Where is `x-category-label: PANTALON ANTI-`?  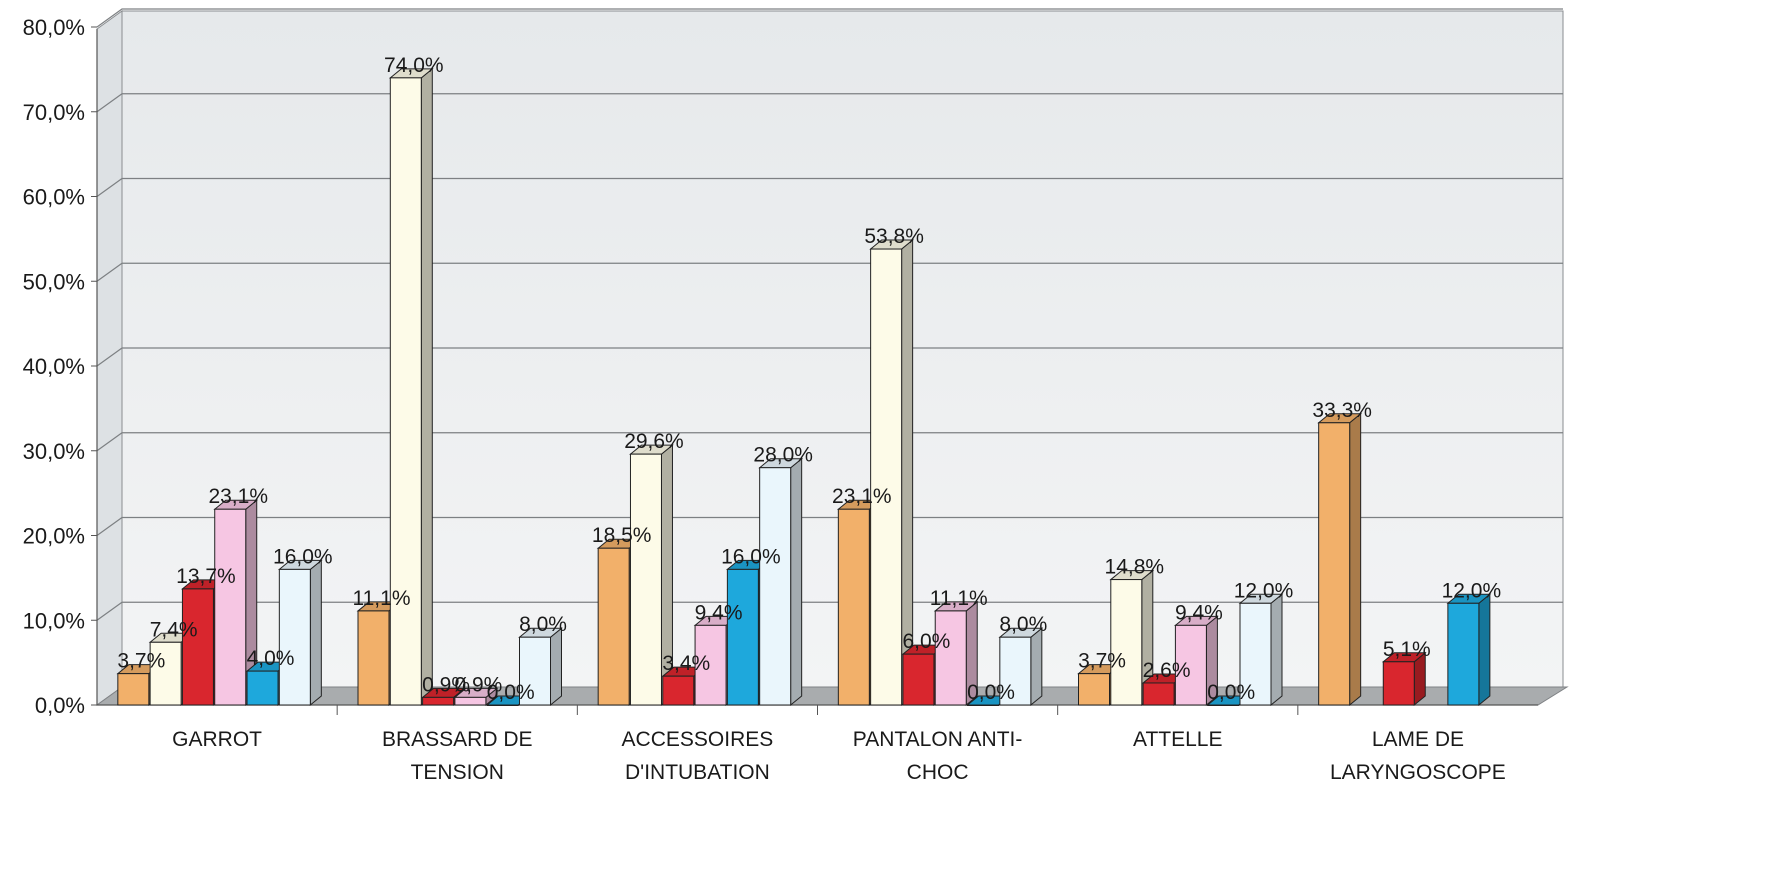 x-category-label: PANTALON ANTI- is located at coordinates (938, 739).